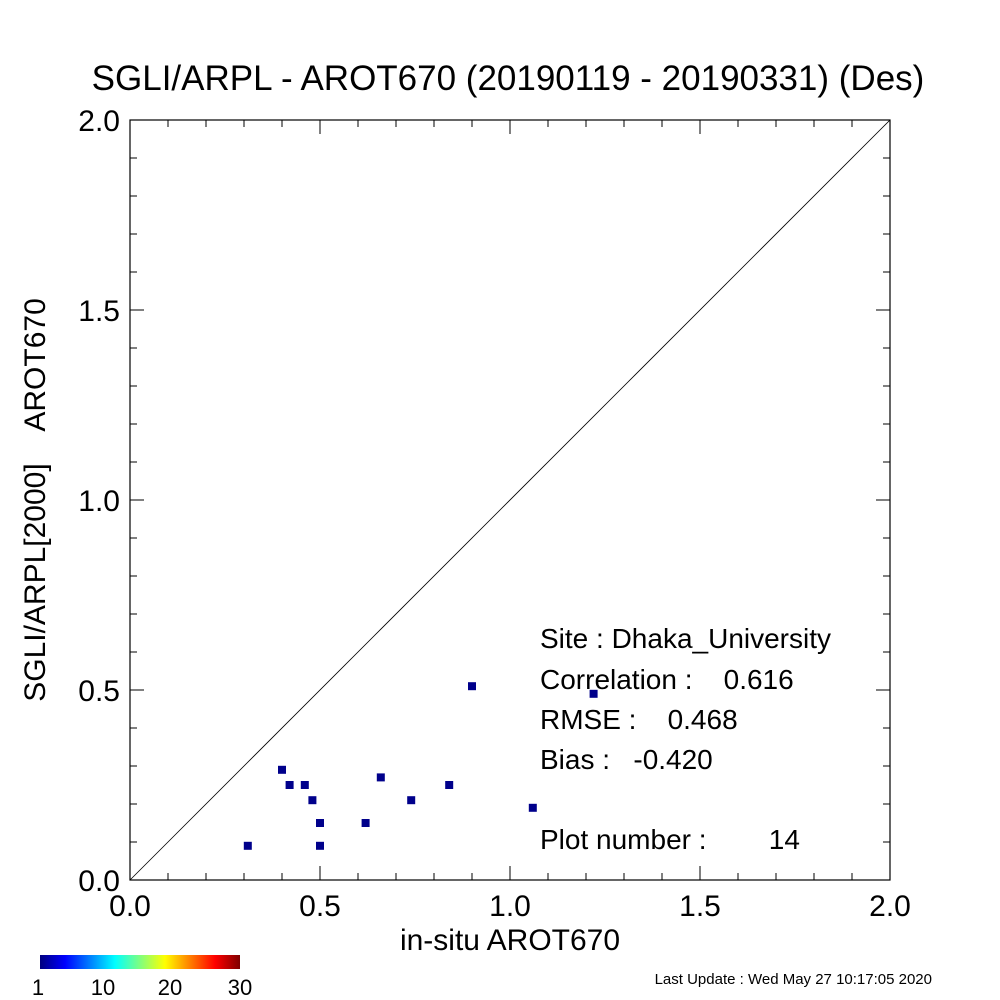 This screenshot has height=1000, width=1000. Describe the element at coordinates (420, 766) in the screenshot. I see `data-points` at that location.